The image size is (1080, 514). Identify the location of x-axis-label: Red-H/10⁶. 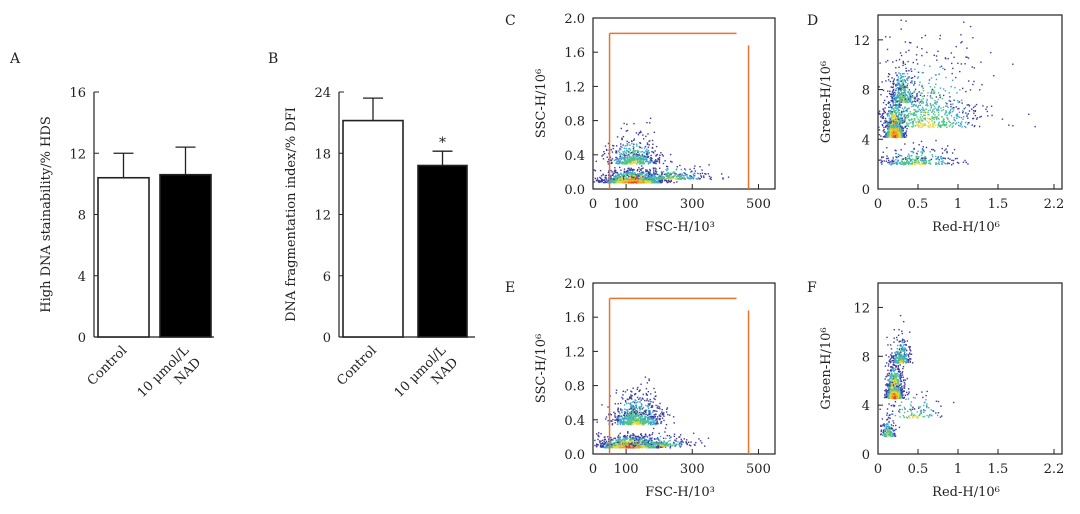
(966, 227).